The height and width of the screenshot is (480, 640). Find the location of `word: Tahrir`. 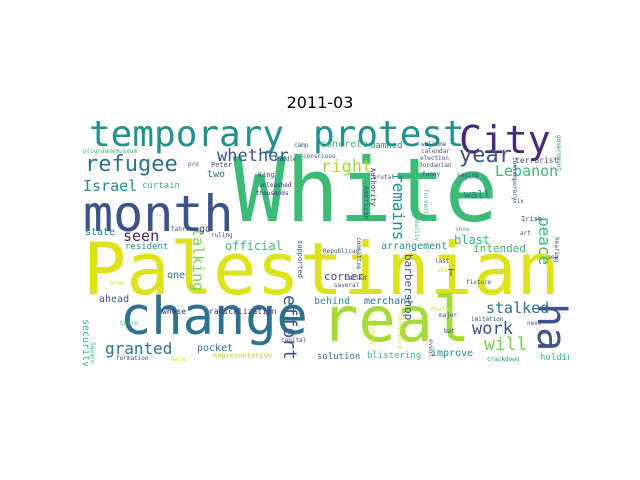

word: Tahrir is located at coordinates (182, 229).